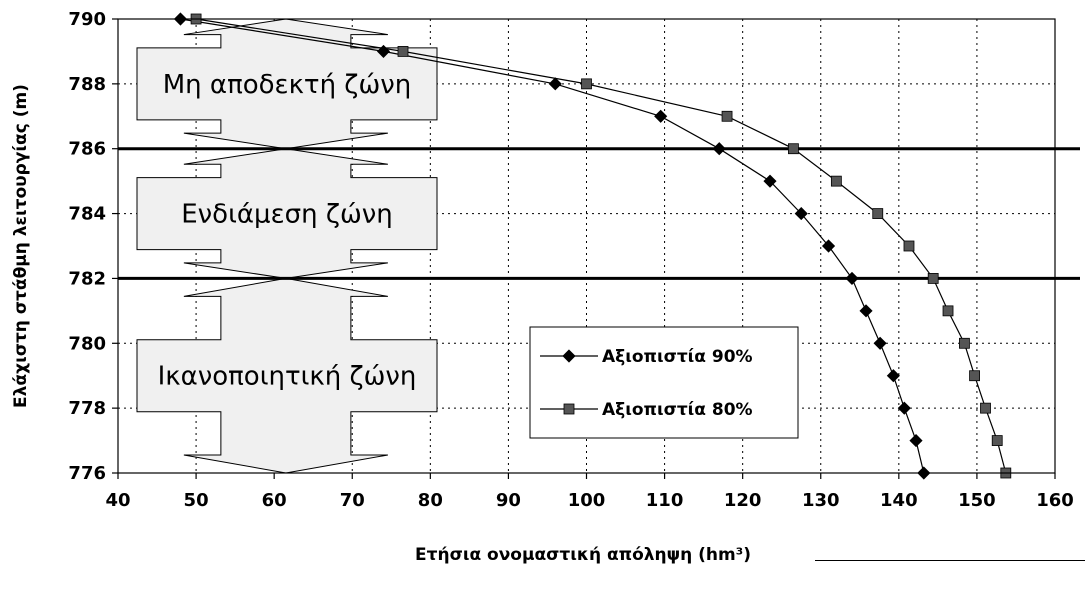 The width and height of the screenshot is (1085, 589). Describe the element at coordinates (1055, 500) in the screenshot. I see `x-tick-label: 160` at that location.